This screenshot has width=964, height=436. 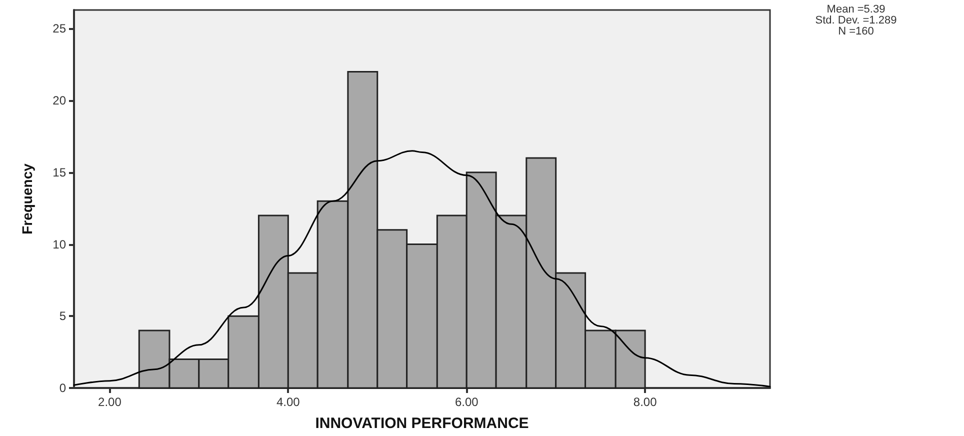 I want to click on y-tick-label: 10, so click(x=59, y=244).